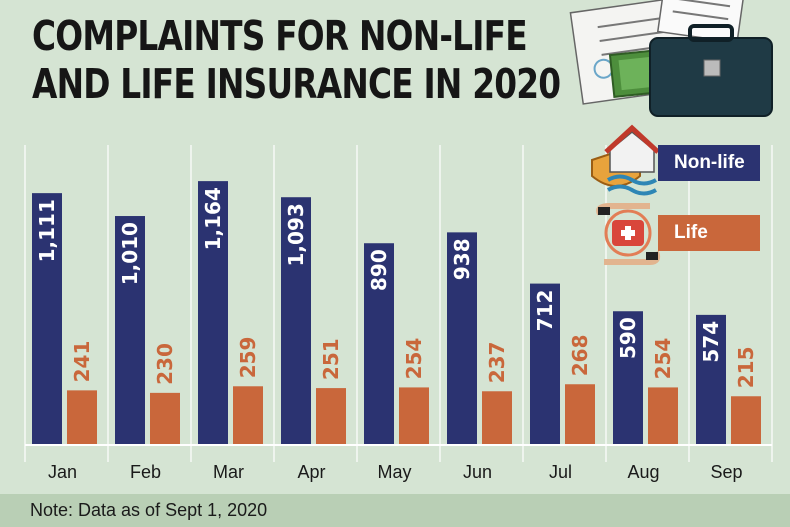 Image resolution: width=790 pixels, height=527 pixels. I want to click on label-non-life-may: 890, so click(379, 270).